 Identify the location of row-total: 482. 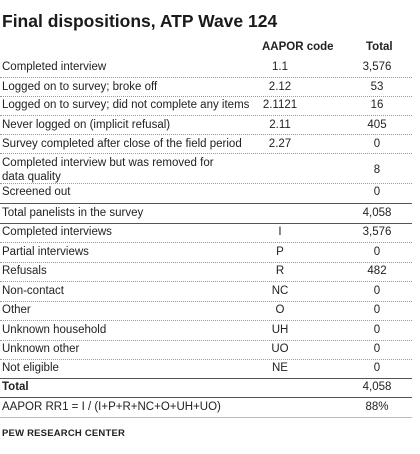
(377, 271).